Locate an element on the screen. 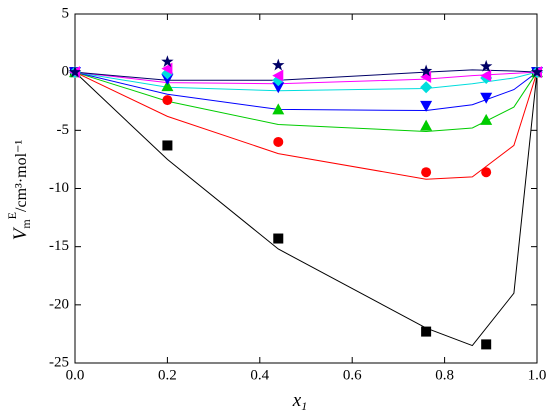 The width and height of the screenshot is (550, 420). y-tick-label: -25 is located at coordinates (59, 362).